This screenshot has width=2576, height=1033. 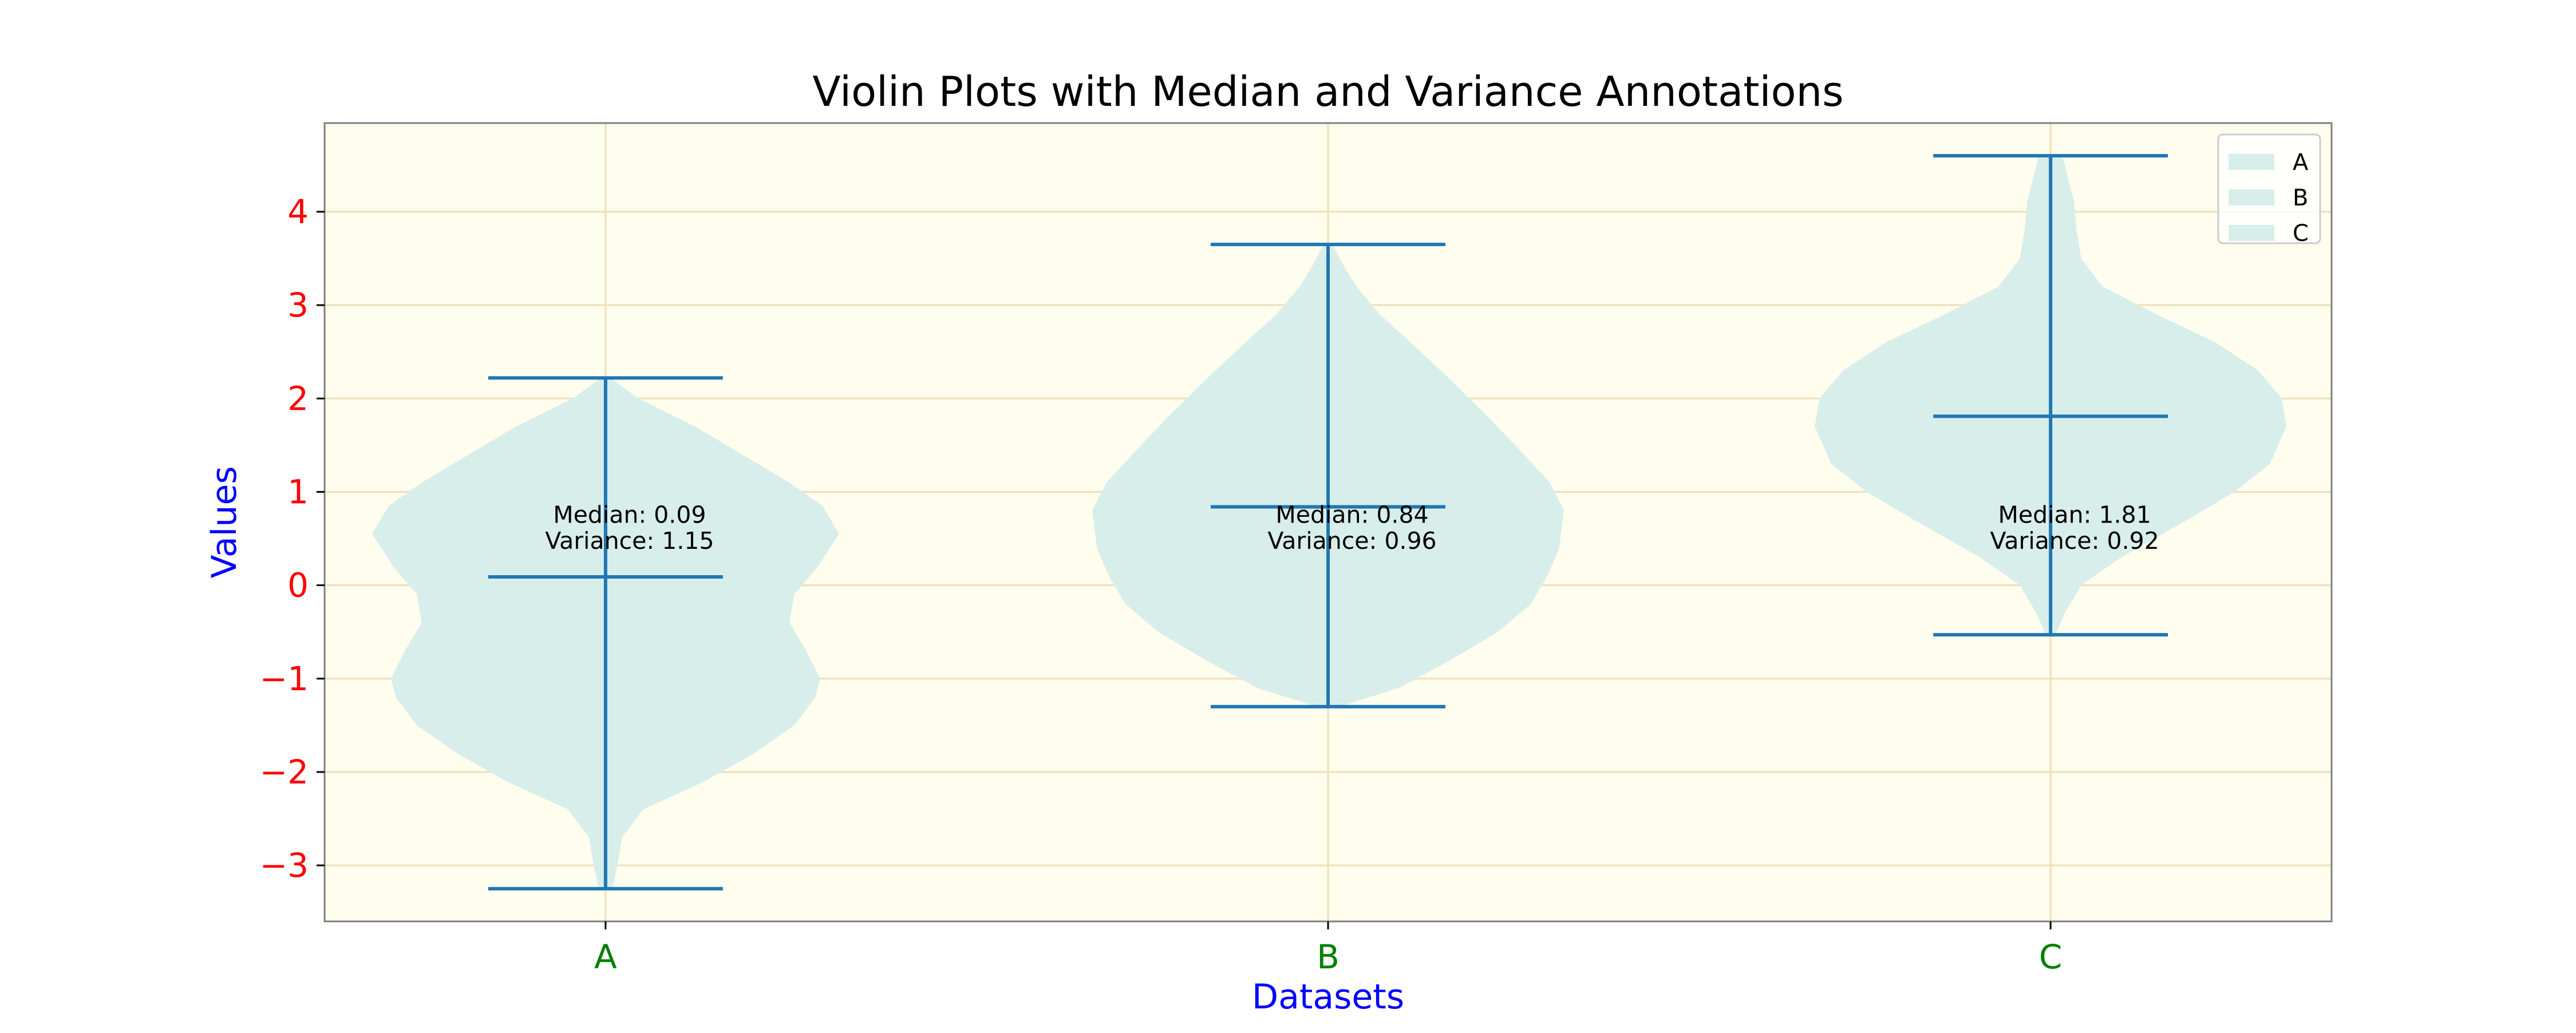 I want to click on x-tick-label: C, so click(x=2051, y=956).